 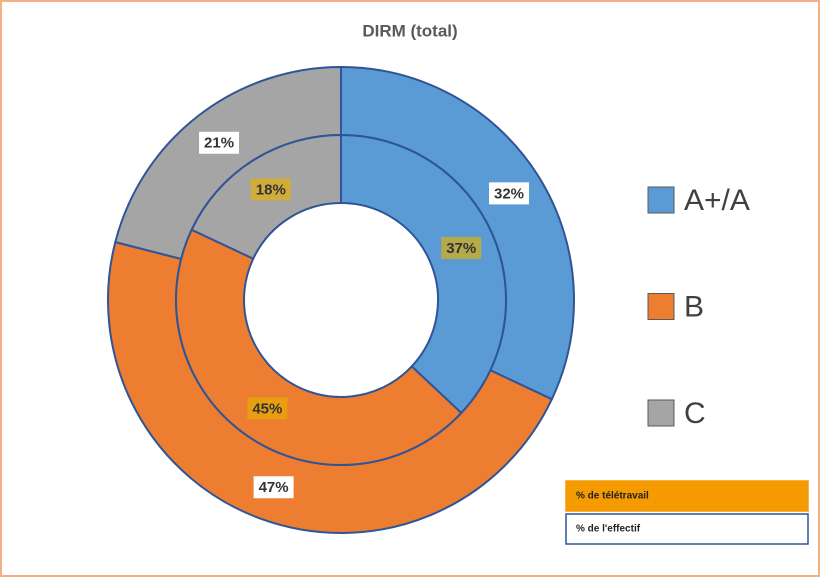 I want to click on legend-label: A+/A, so click(x=717, y=200).